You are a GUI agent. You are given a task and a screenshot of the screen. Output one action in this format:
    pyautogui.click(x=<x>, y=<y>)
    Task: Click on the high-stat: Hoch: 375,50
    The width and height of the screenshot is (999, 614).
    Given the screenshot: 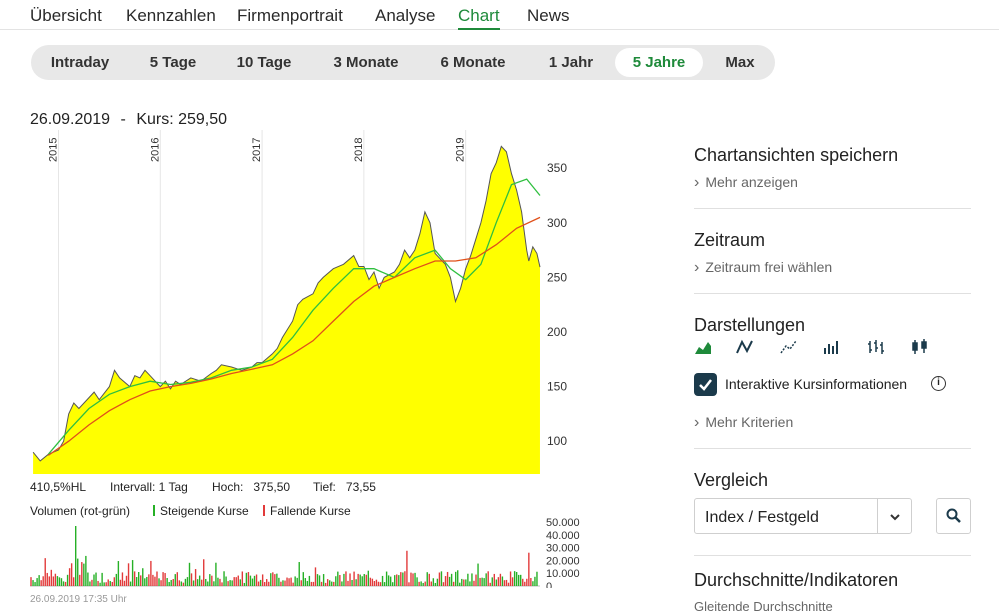 What is the action you would take?
    pyautogui.click(x=251, y=487)
    